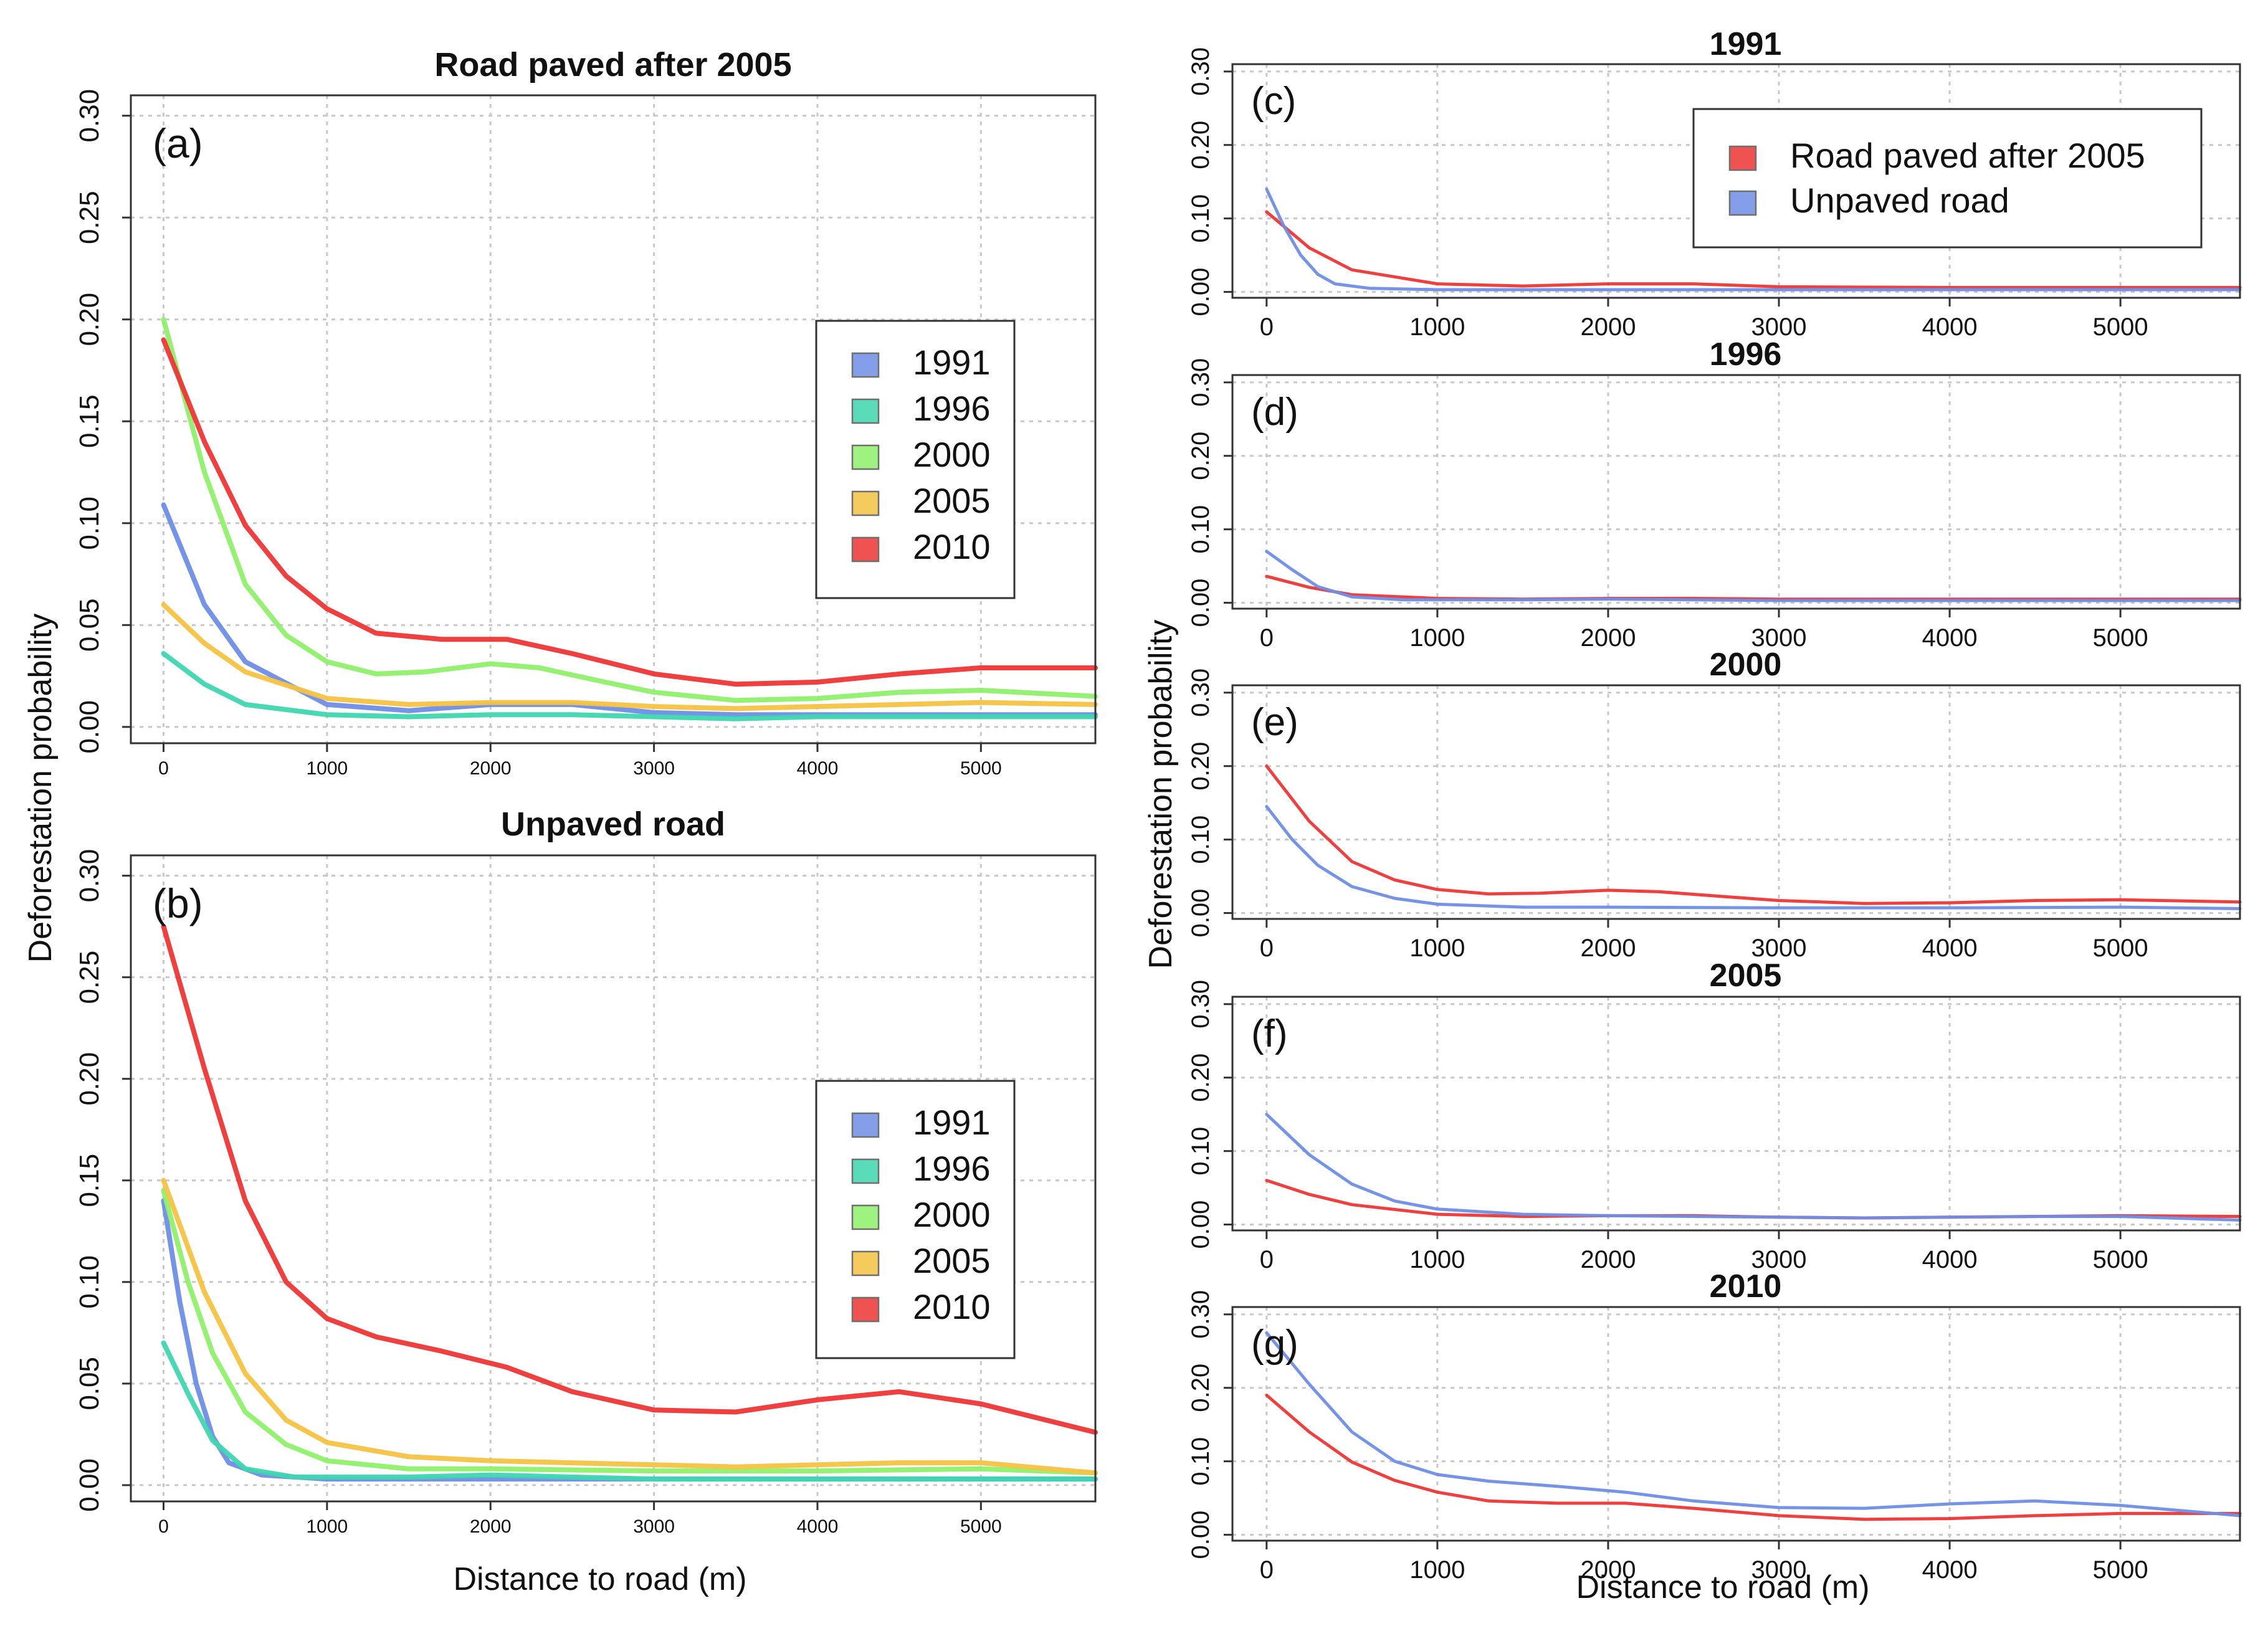  What do you see at coordinates (1722, 1587) in the screenshot?
I see `right-x-axis-label: Distance to road (m)` at bounding box center [1722, 1587].